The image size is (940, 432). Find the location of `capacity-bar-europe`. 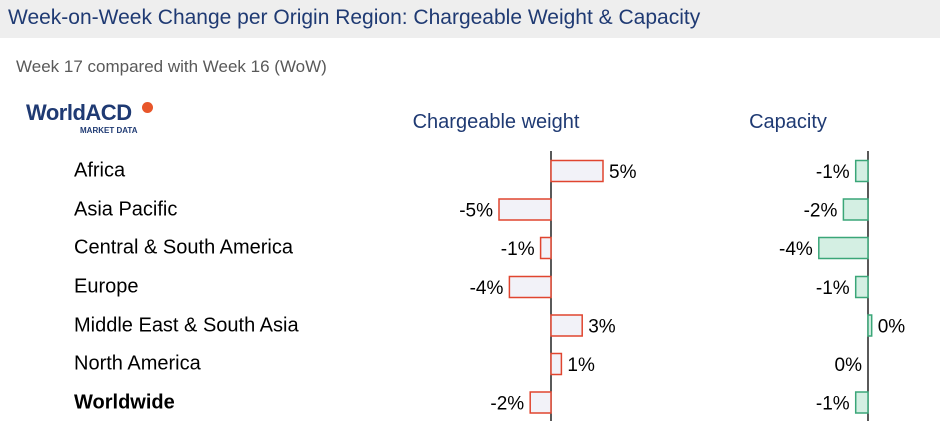

capacity-bar-europe is located at coordinates (861, 287).